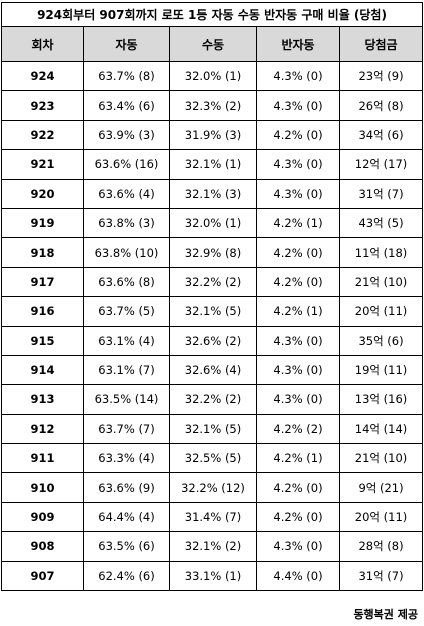 This screenshot has height=626, width=424. I want to click on table-title: 924회부터 907회까지 로또 1등 자동 수동 반자동 구매 비율 (당첨), so click(212, 14).